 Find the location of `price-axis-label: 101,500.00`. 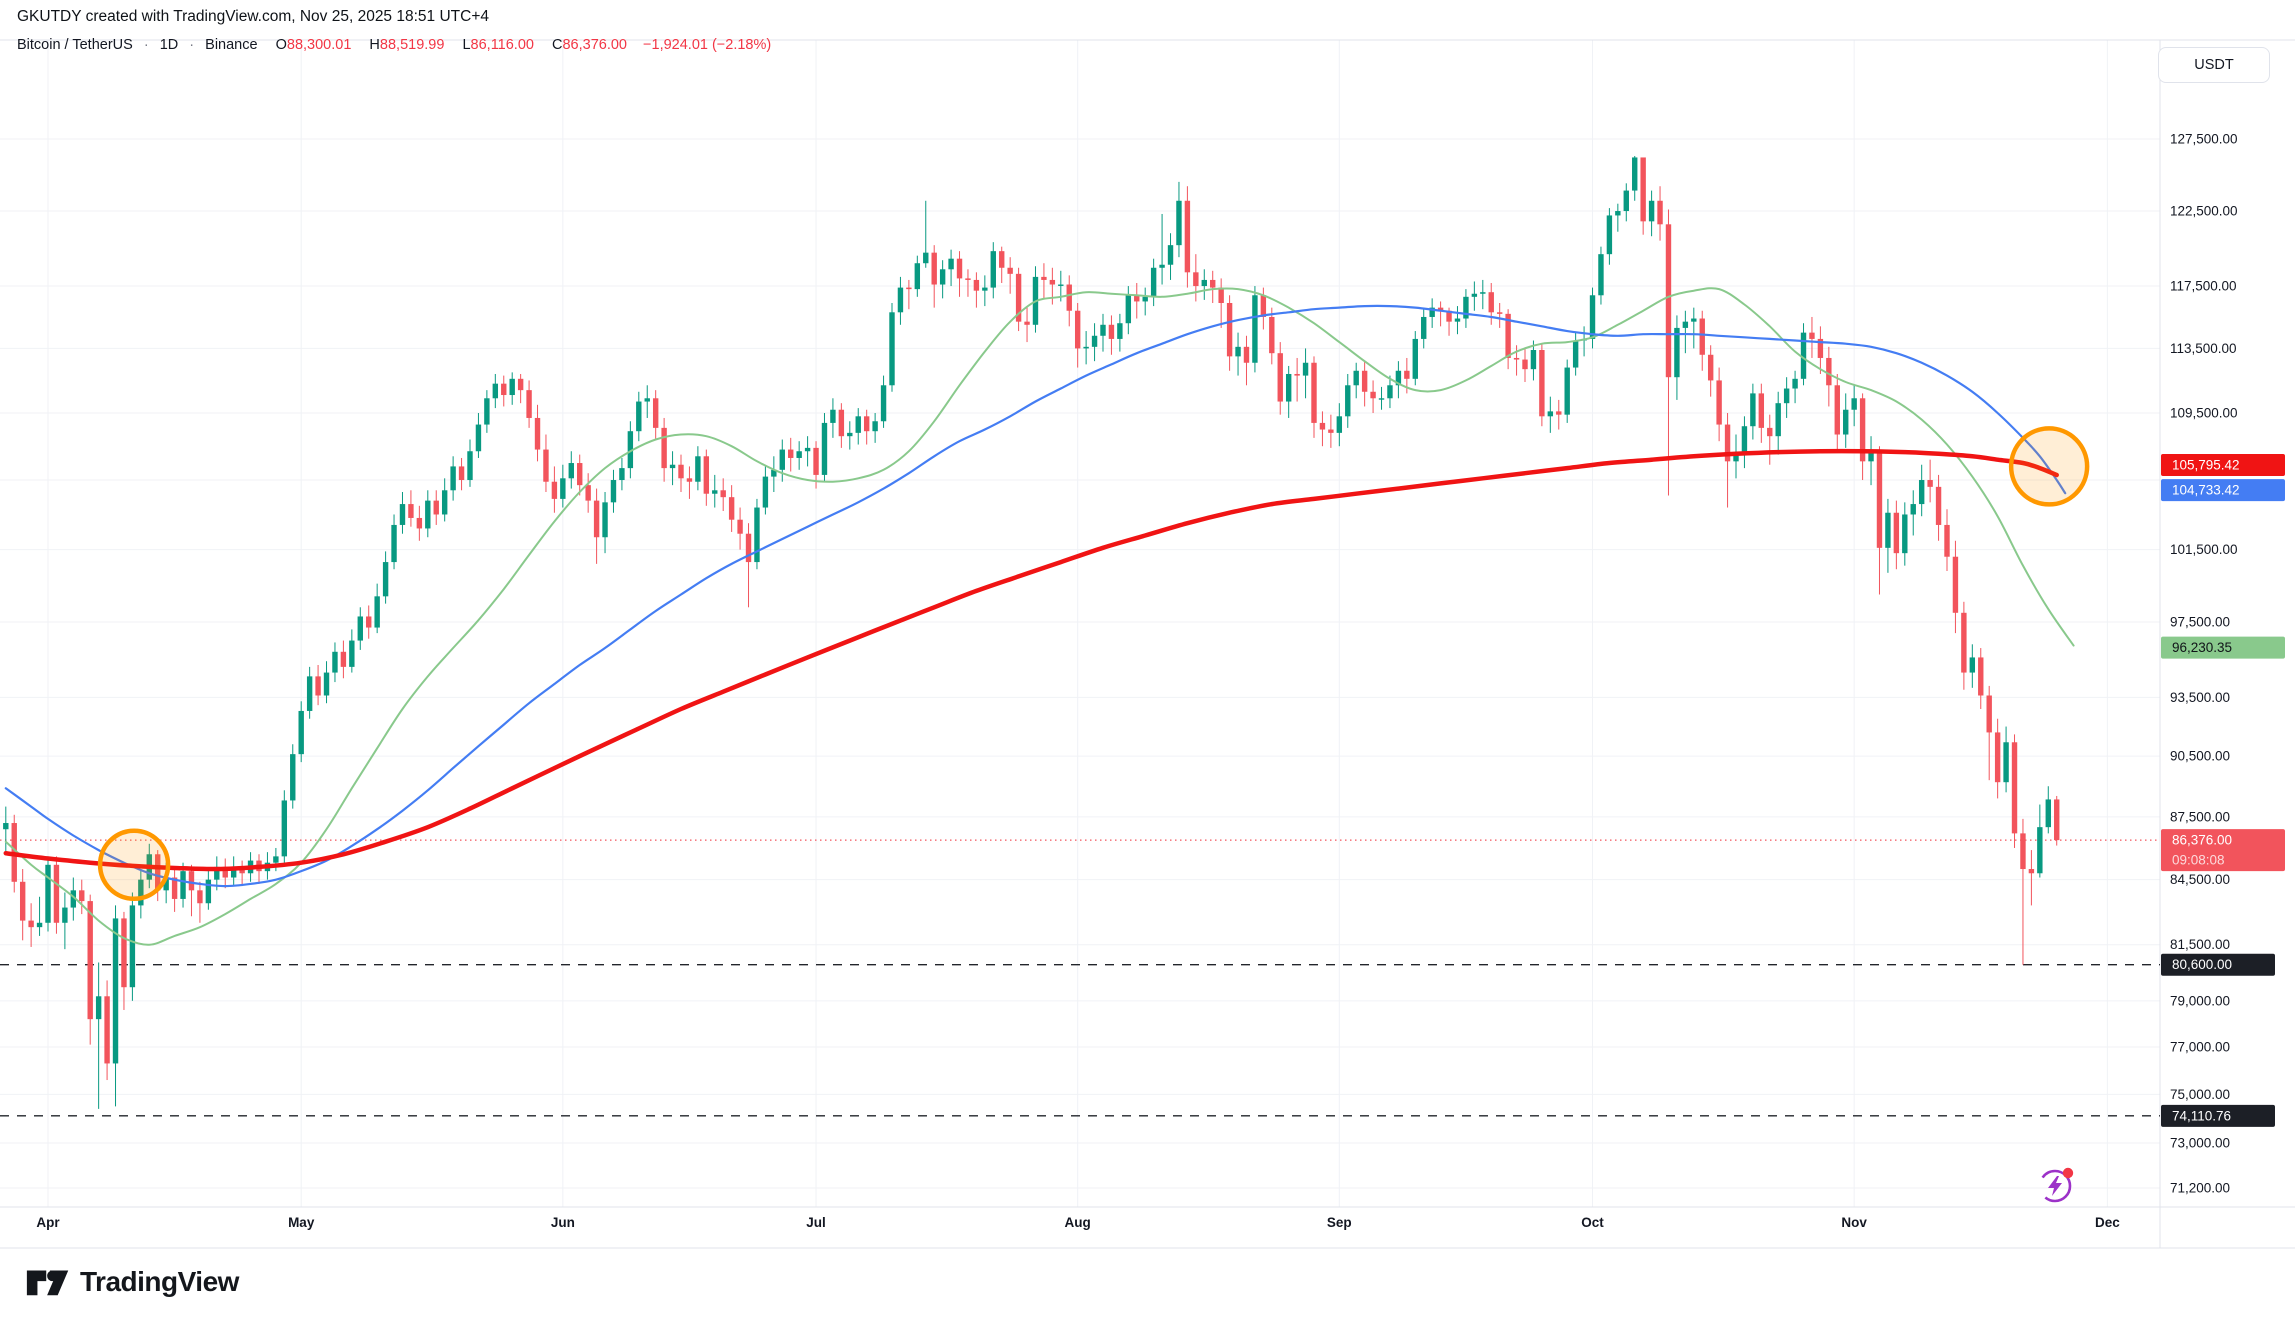

price-axis-label: 101,500.00 is located at coordinates (2204, 549).